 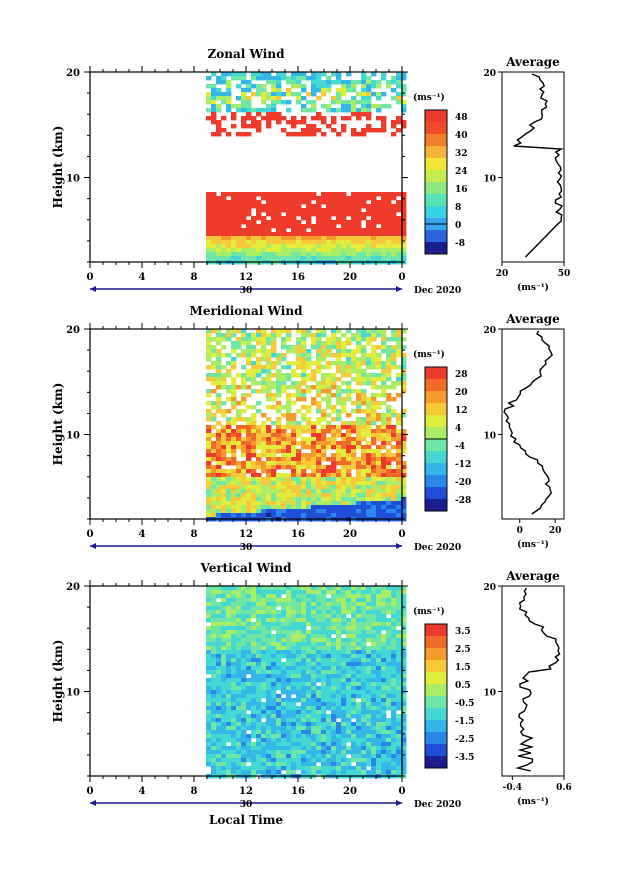 What do you see at coordinates (350, 277) in the screenshot?
I see `x-tick-label: 20` at bounding box center [350, 277].